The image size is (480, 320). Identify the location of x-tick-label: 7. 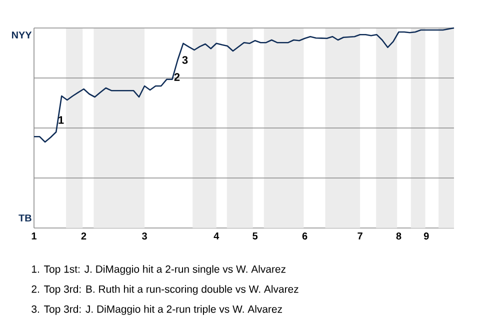
(360, 236).